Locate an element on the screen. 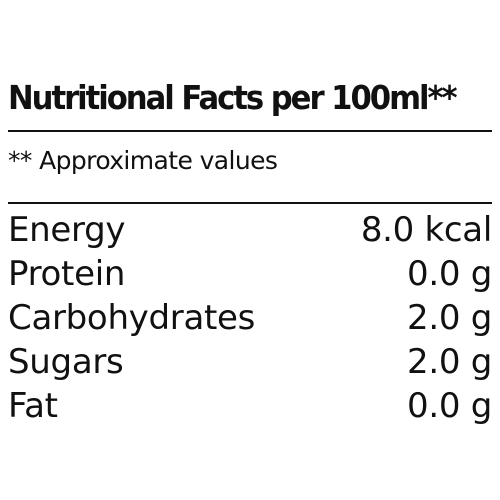  row-fat: Fat 0.0 g is located at coordinates (250, 406).